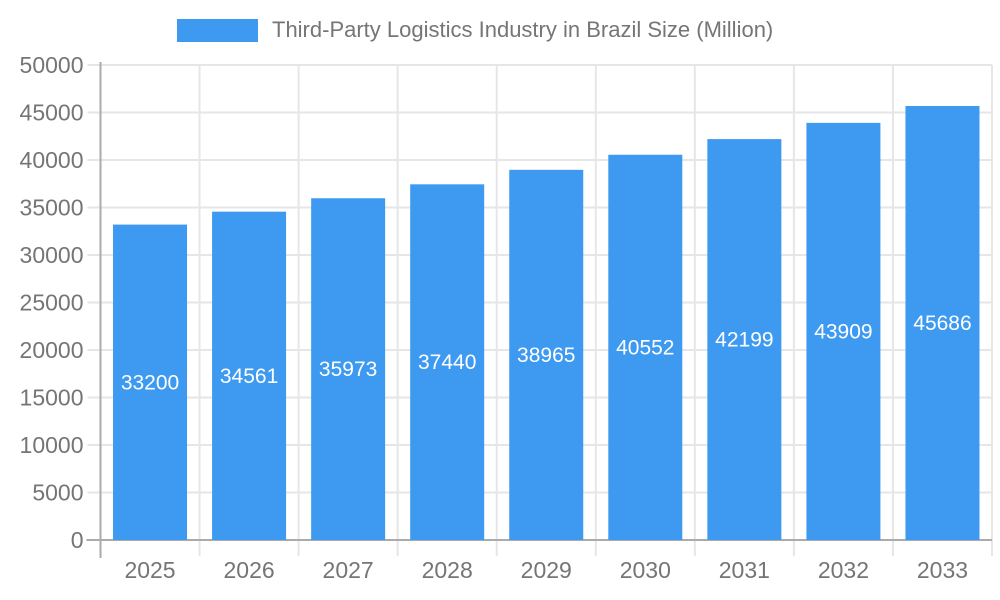 The width and height of the screenshot is (1000, 600). Describe the element at coordinates (248, 570) in the screenshot. I see `x-tick-label: 2026` at that location.